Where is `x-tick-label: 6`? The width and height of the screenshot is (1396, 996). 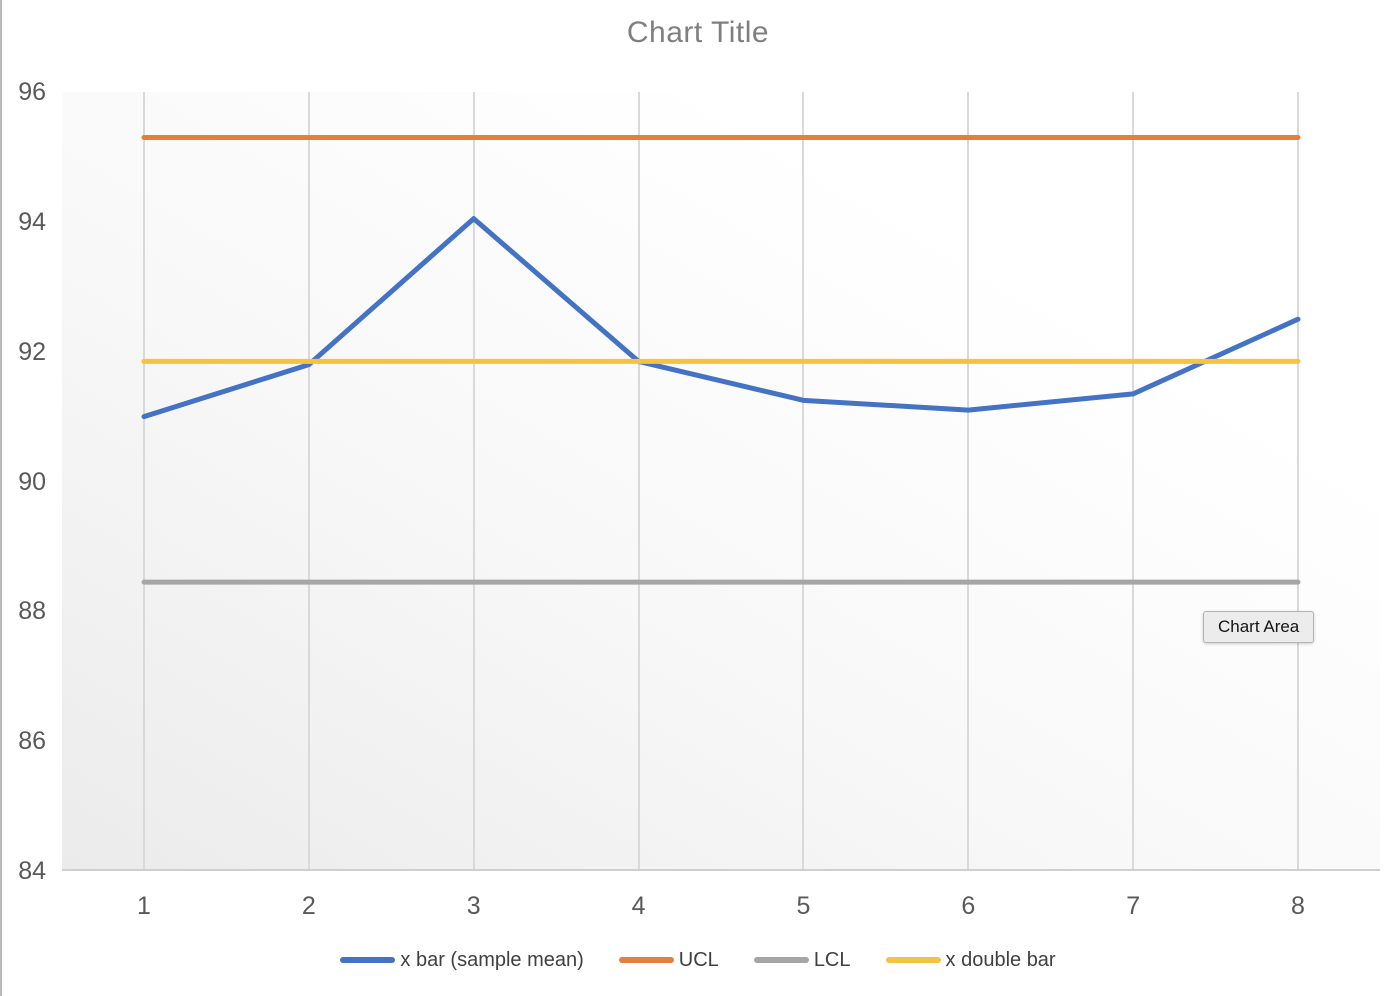
x-tick-label: 6 is located at coordinates (968, 906).